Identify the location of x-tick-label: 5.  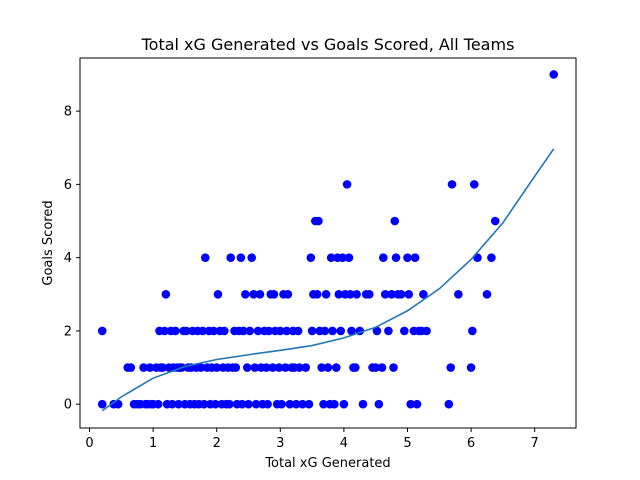
(407, 443).